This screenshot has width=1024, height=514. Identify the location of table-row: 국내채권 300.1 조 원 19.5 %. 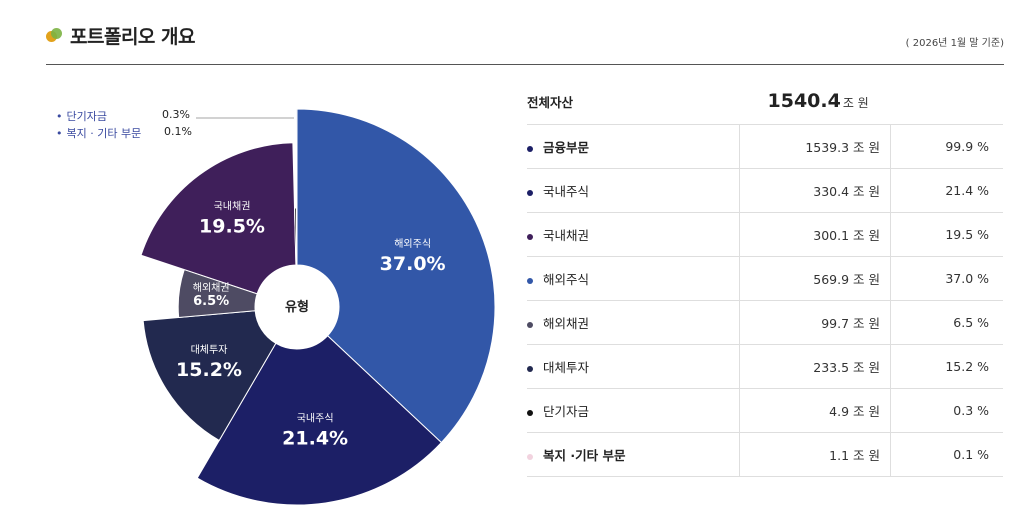
(765, 234).